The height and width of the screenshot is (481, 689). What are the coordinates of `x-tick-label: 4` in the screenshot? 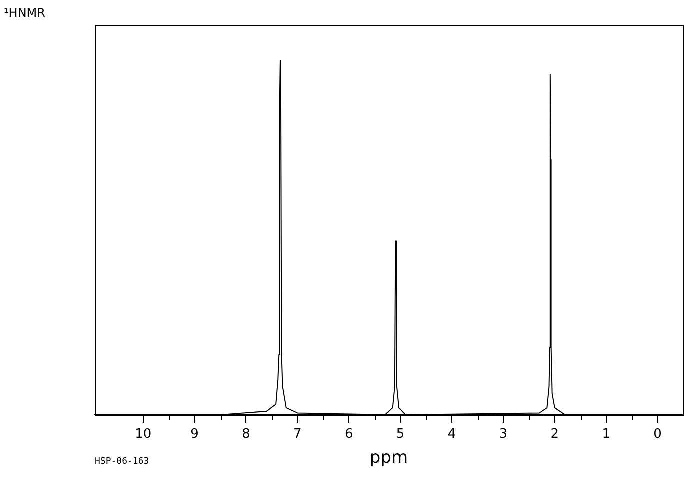 It's located at (452, 434).